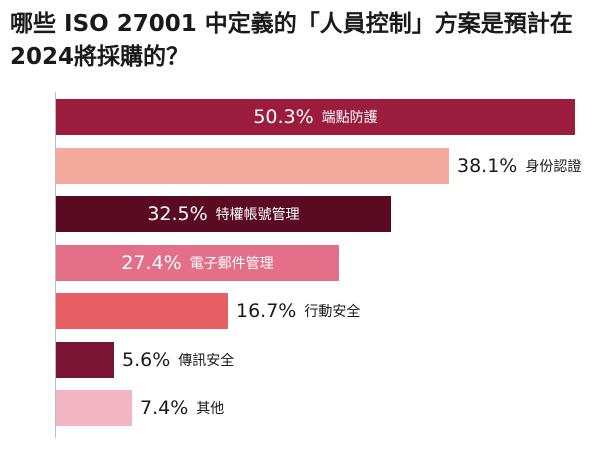 The image size is (600, 451). What do you see at coordinates (332, 312) in the screenshot?
I see `category-label: 行動安全` at bounding box center [332, 312].